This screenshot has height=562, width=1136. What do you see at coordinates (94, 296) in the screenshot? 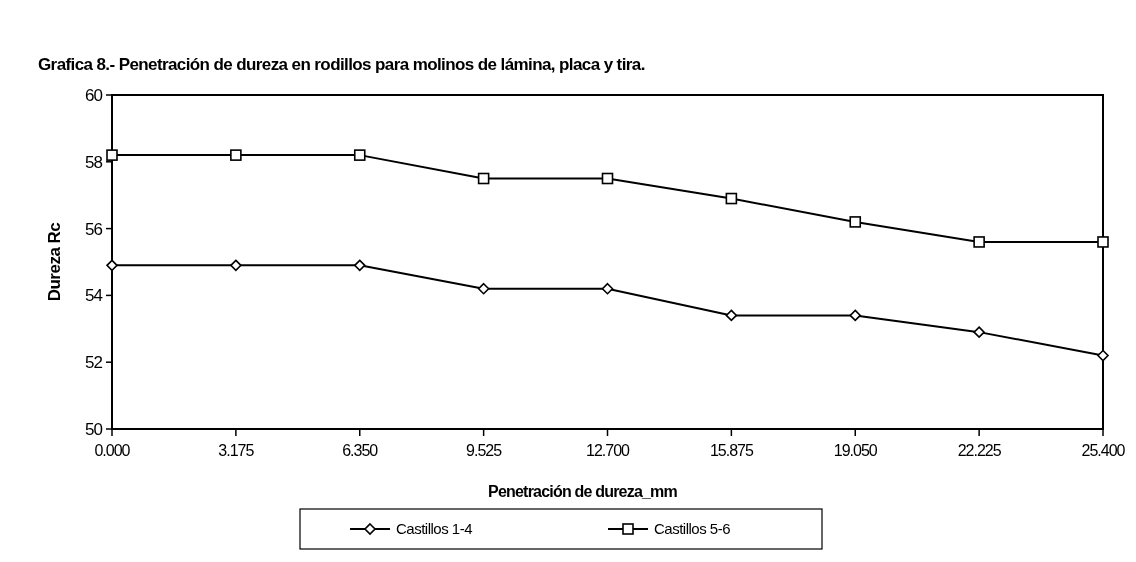
I see `y-tick-label: 54` at bounding box center [94, 296].